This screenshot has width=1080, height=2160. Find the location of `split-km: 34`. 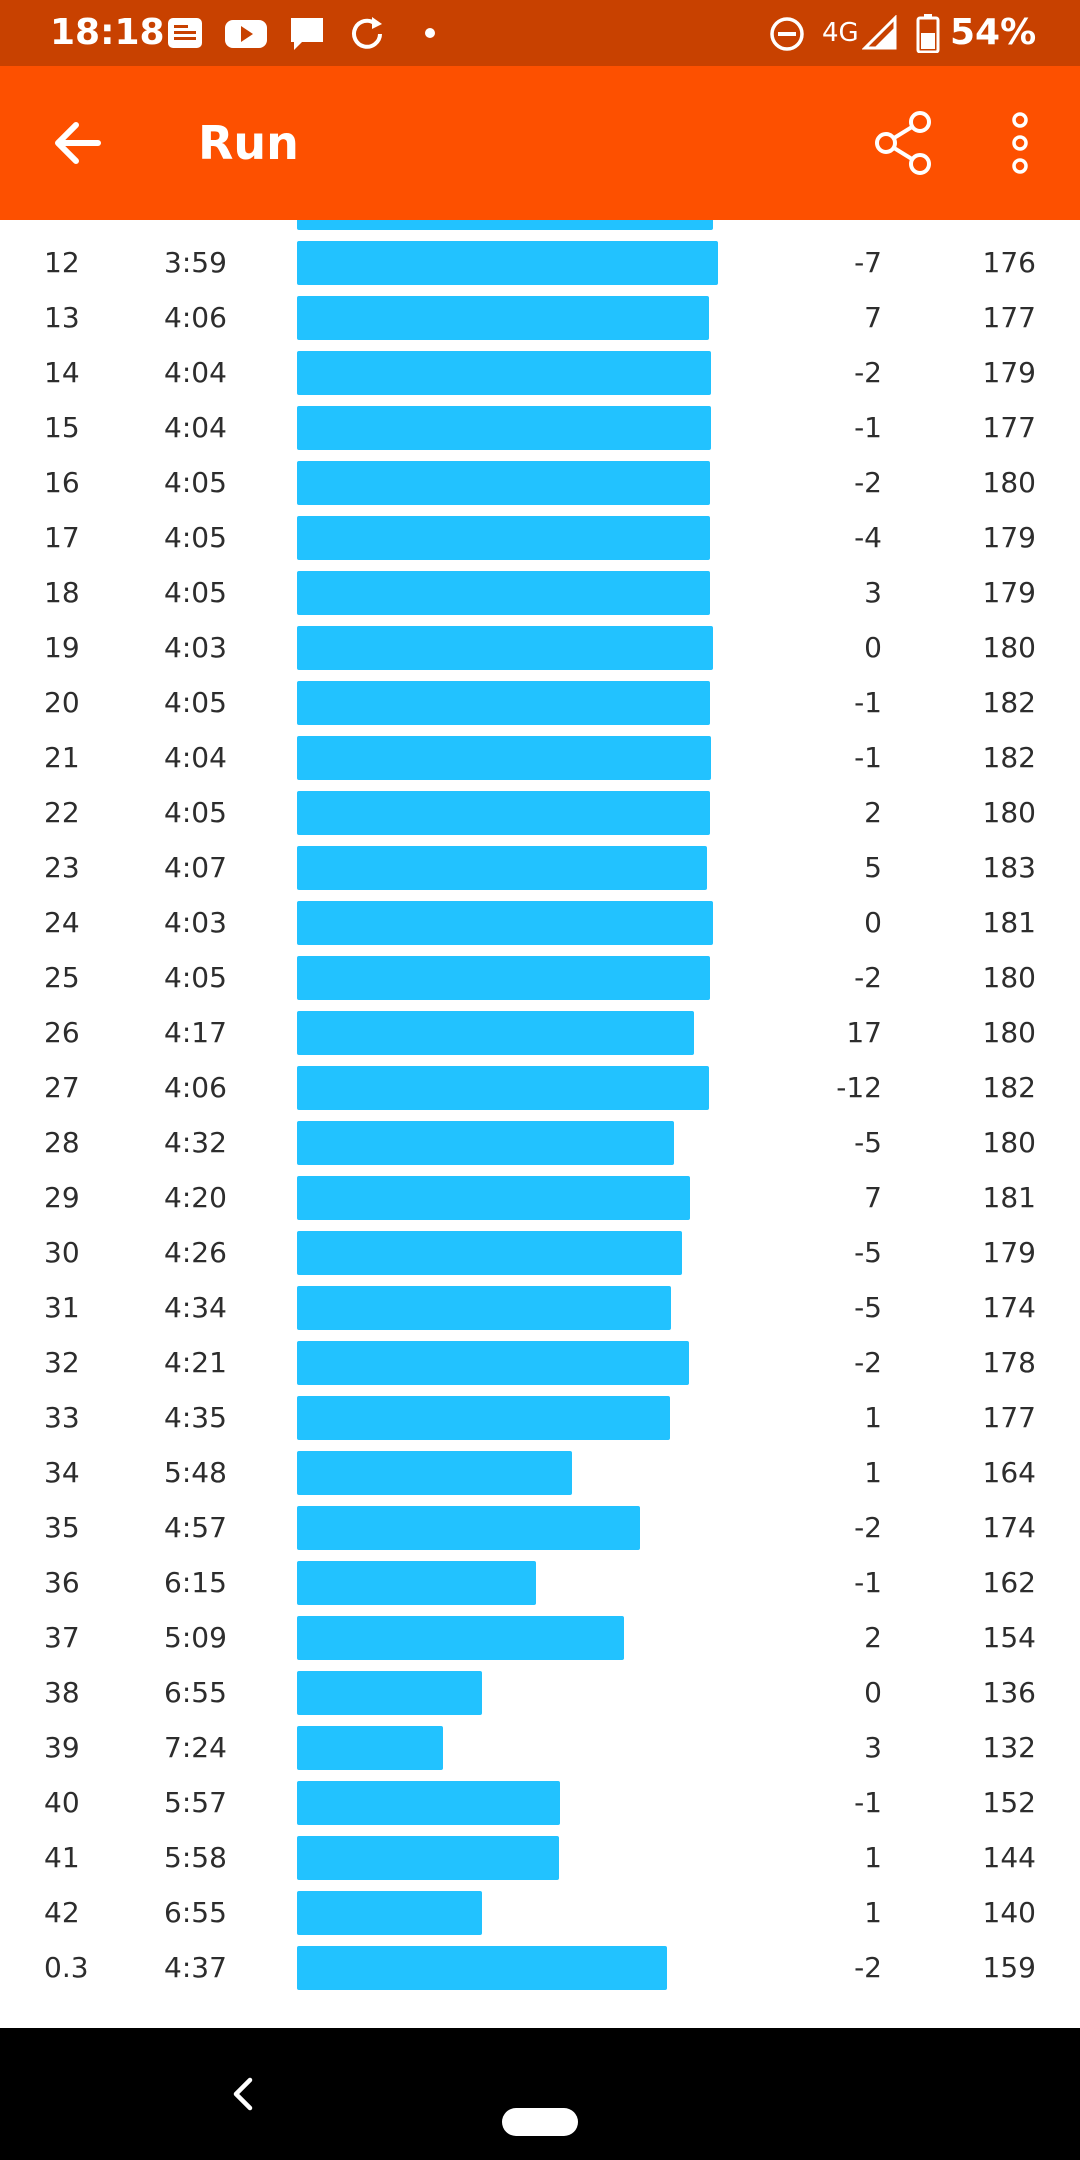

split-km: 34 is located at coordinates (62, 1472).